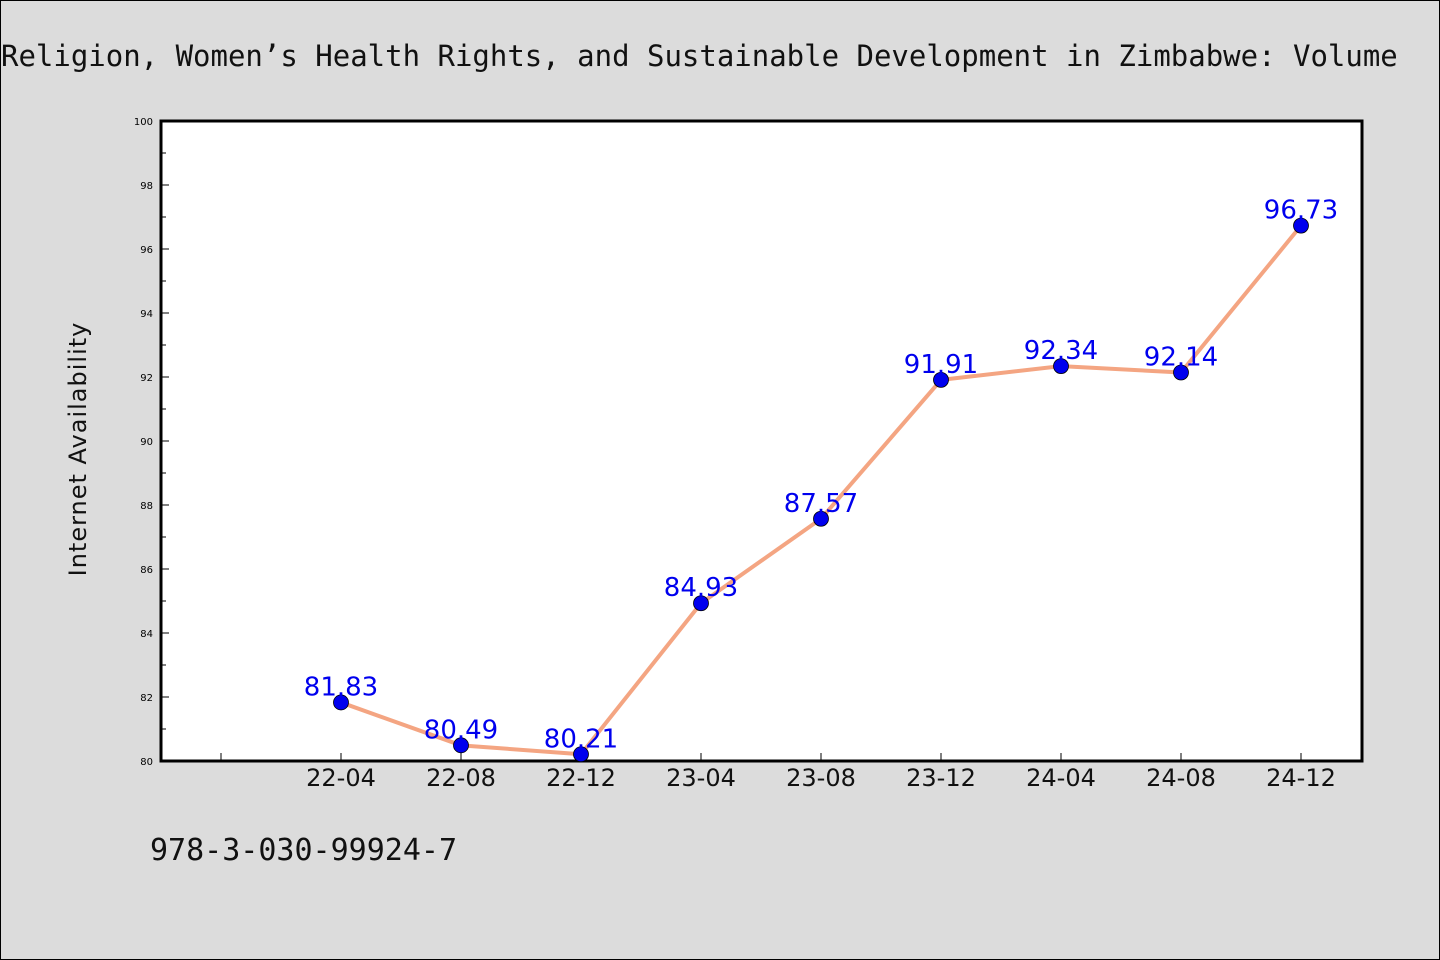  Describe the element at coordinates (1301, 211) in the screenshot. I see `data-label: 96.73` at that location.